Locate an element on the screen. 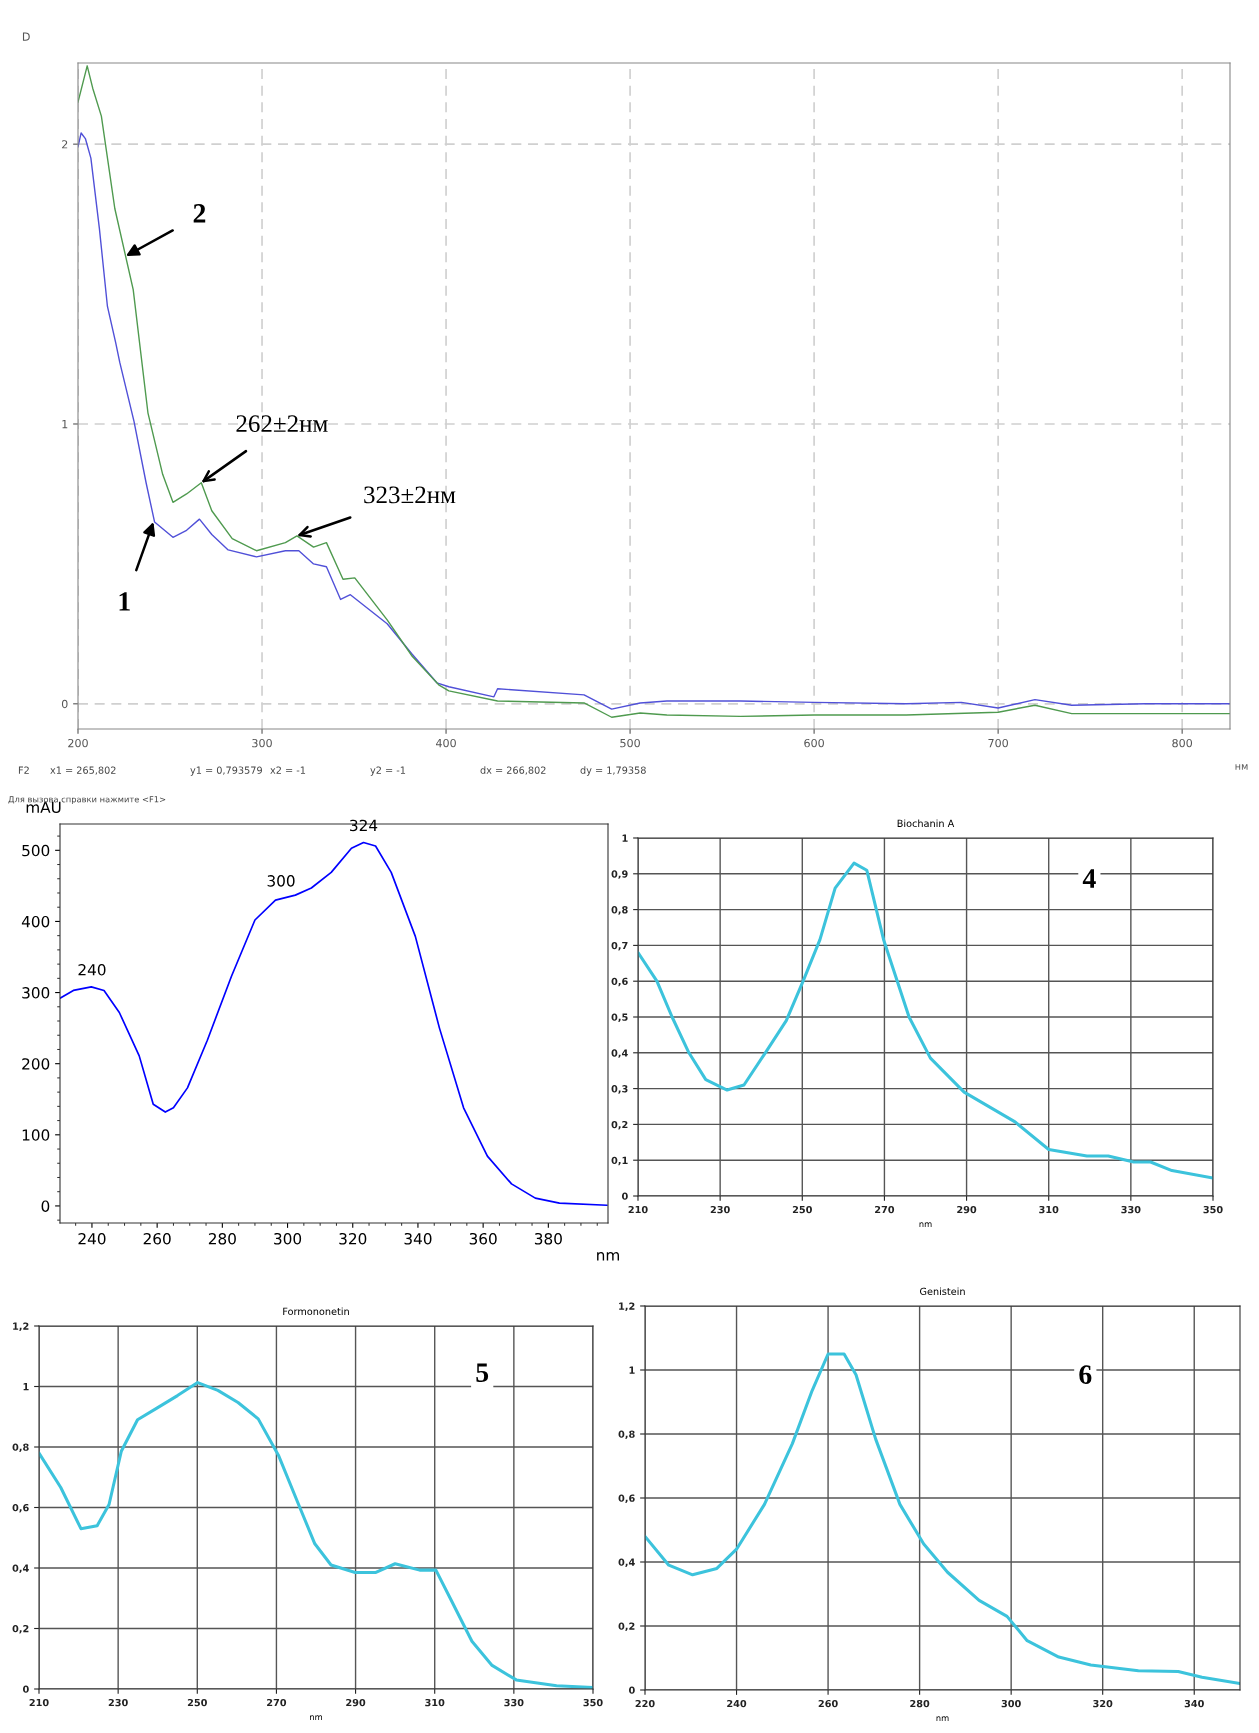 This screenshot has width=1259, height=1733. chart-title: Biochanin A is located at coordinates (926, 823).